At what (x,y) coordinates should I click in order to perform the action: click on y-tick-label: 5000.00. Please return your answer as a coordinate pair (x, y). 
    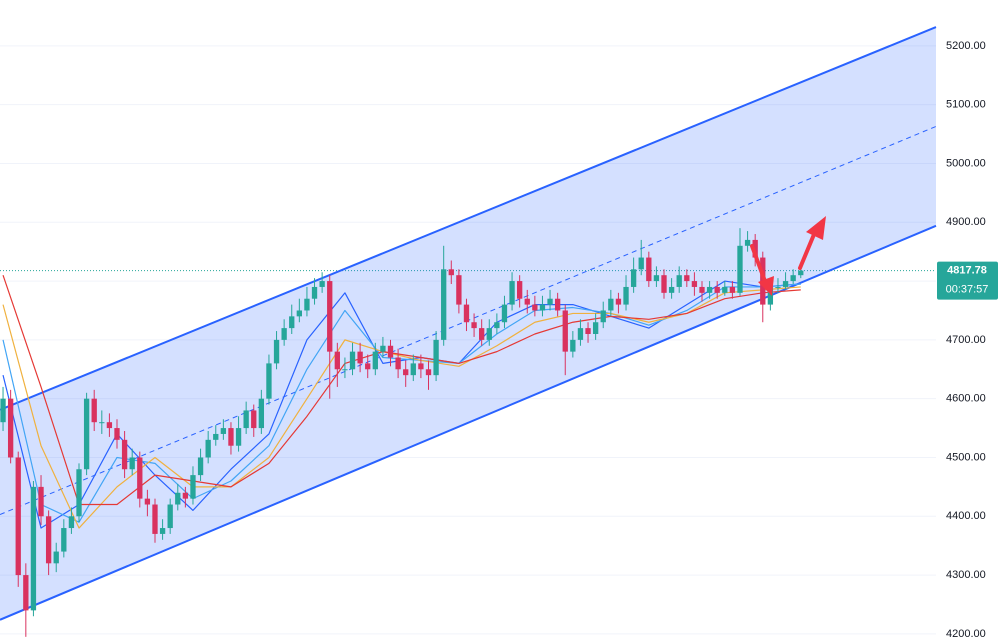
    Looking at the image, I should click on (966, 163).